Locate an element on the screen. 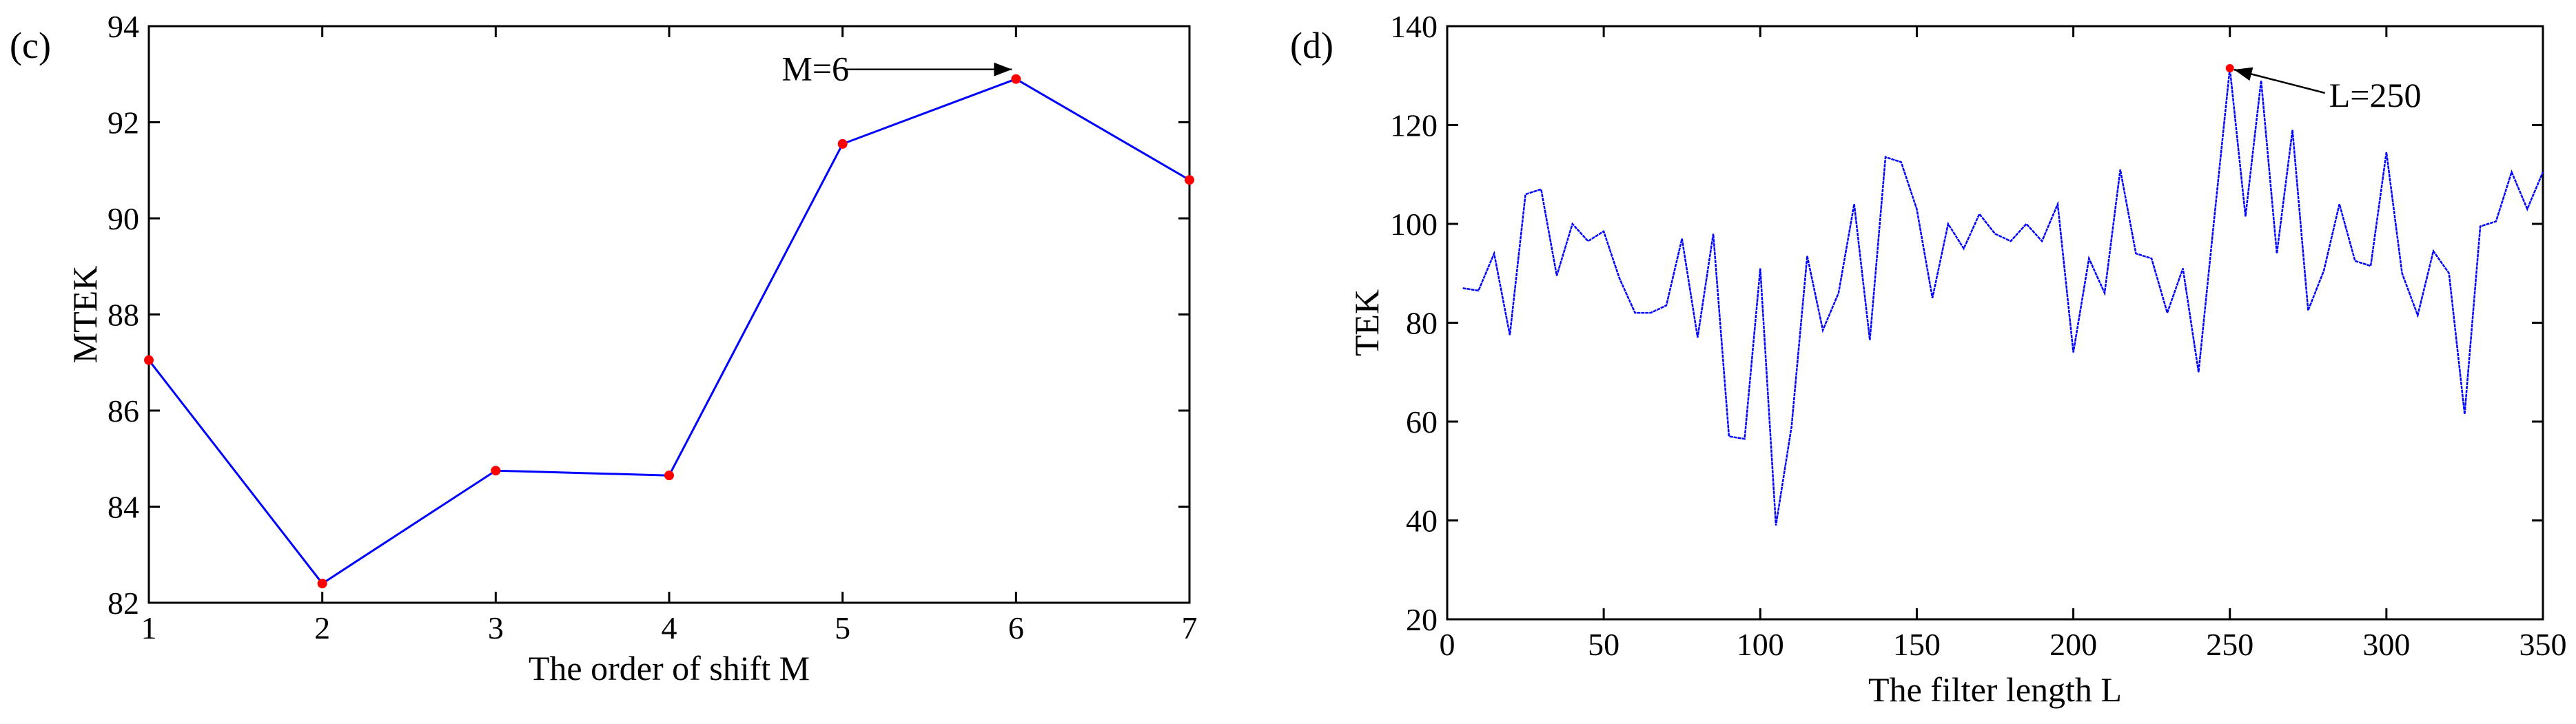  y-tick-label: 92 is located at coordinates (123, 123).